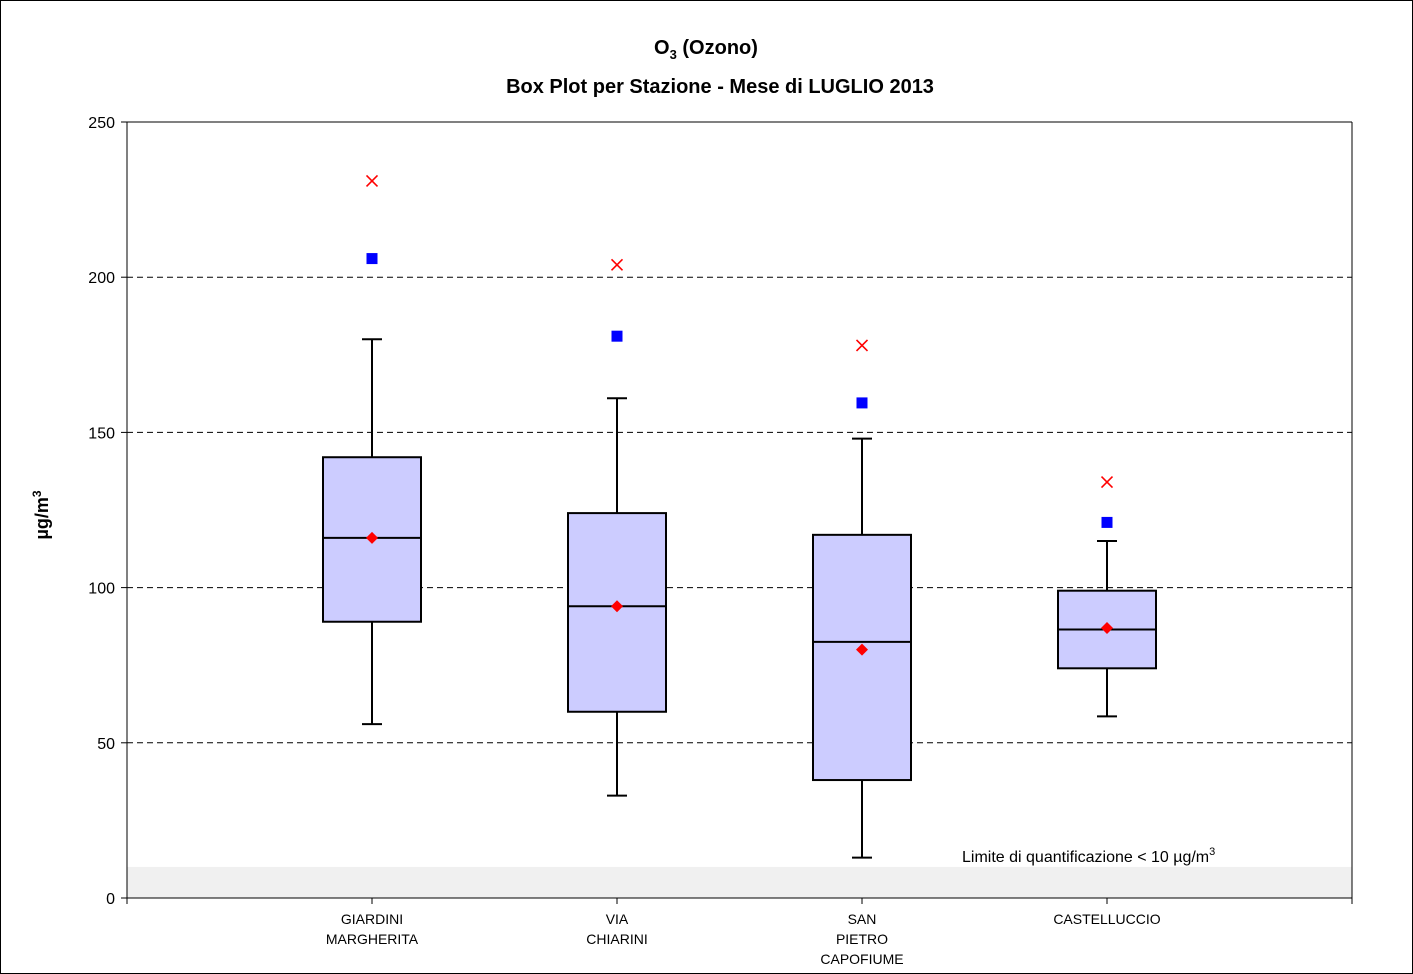 The height and width of the screenshot is (974, 1413). What do you see at coordinates (616, 929) in the screenshot?
I see `x-tick-label: VIA CHIARINI` at bounding box center [616, 929].